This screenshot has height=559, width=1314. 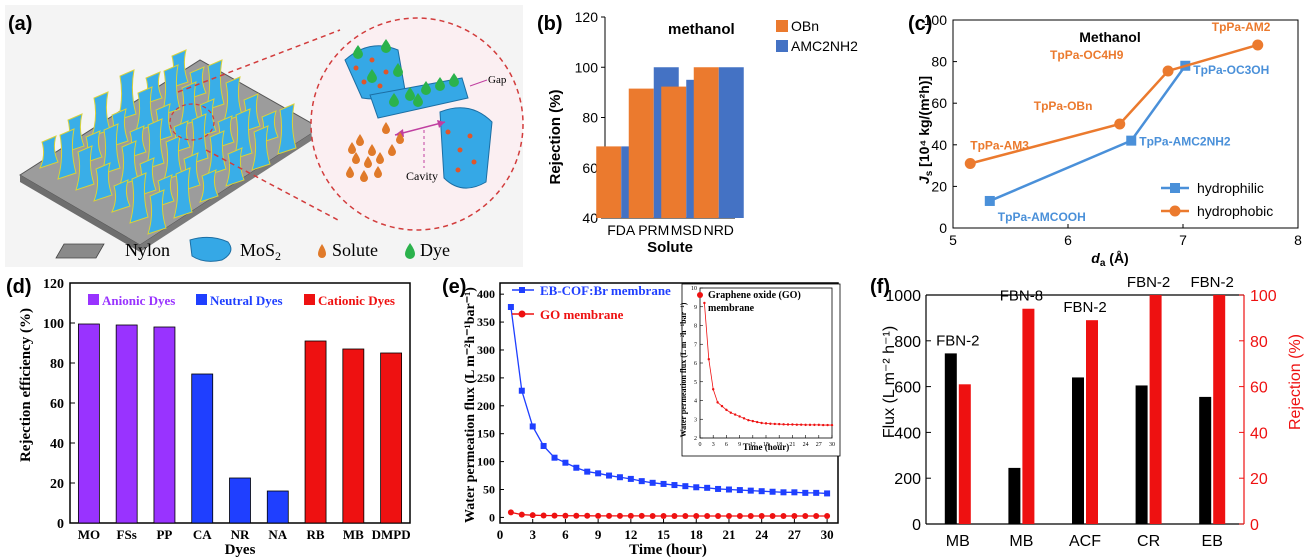 What do you see at coordinates (731, 308) in the screenshot?
I see `inset-title-line2: membrane` at bounding box center [731, 308].